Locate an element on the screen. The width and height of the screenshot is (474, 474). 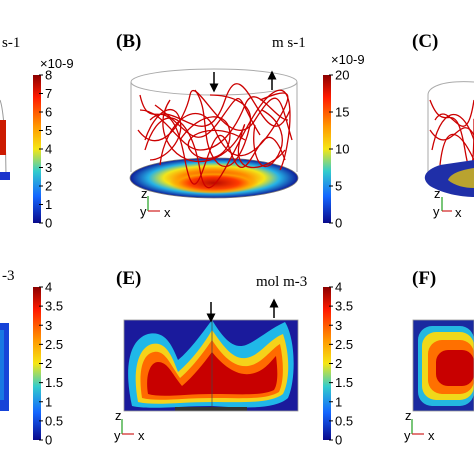
panel-c-axis-y: y is located at coordinates (436, 211).